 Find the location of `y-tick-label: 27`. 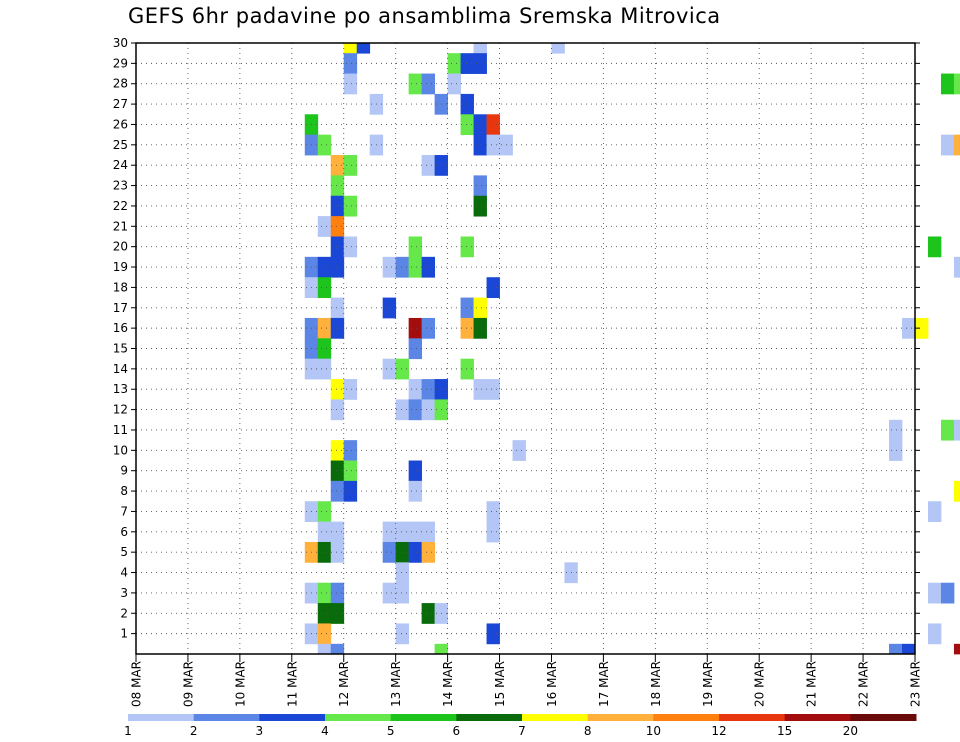

y-tick-label: 27 is located at coordinates (120, 104).